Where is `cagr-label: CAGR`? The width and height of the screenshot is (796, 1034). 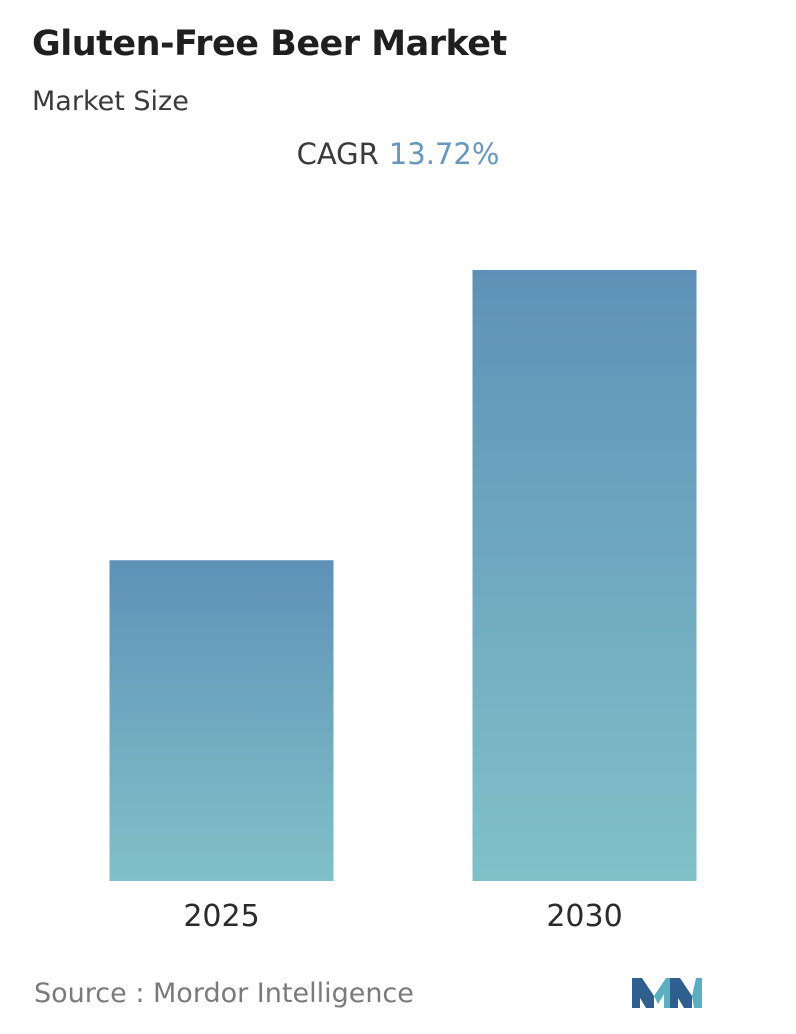
cagr-label: CAGR is located at coordinates (337, 154).